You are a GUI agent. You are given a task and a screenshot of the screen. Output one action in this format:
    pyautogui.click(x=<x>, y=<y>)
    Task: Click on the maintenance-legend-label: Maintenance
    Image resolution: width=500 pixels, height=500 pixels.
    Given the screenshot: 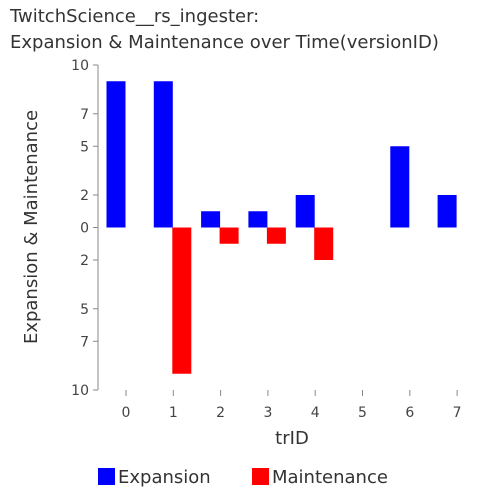 What is the action you would take?
    pyautogui.click(x=330, y=477)
    